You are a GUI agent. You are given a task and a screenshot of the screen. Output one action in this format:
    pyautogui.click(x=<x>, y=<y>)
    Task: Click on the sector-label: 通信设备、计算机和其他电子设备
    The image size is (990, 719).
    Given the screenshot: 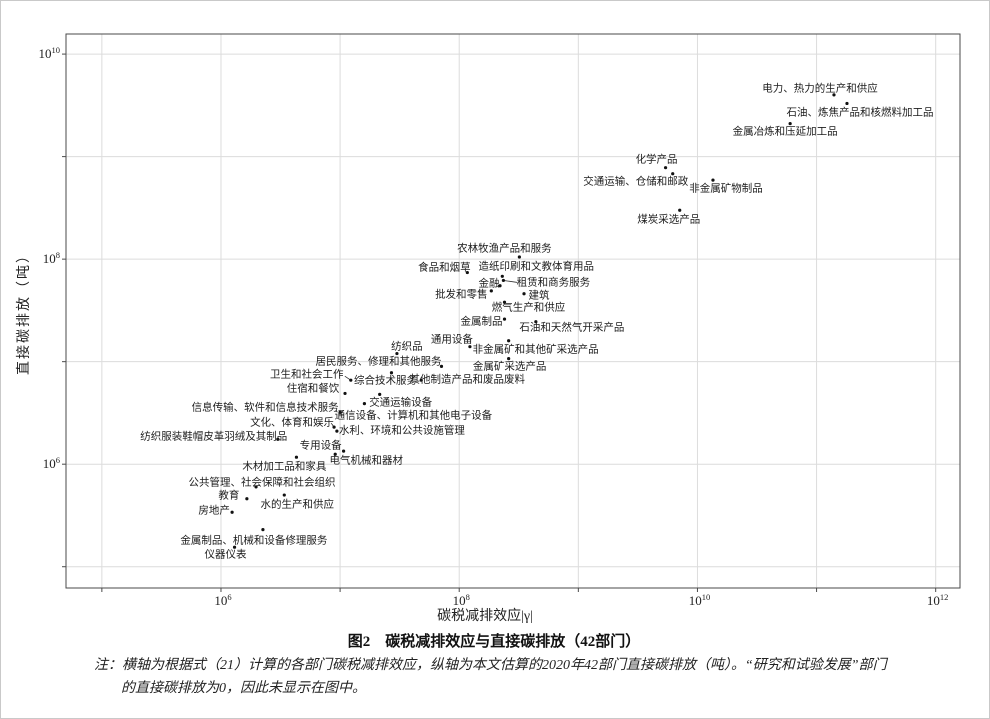 What is the action you would take?
    pyautogui.click(x=413, y=416)
    